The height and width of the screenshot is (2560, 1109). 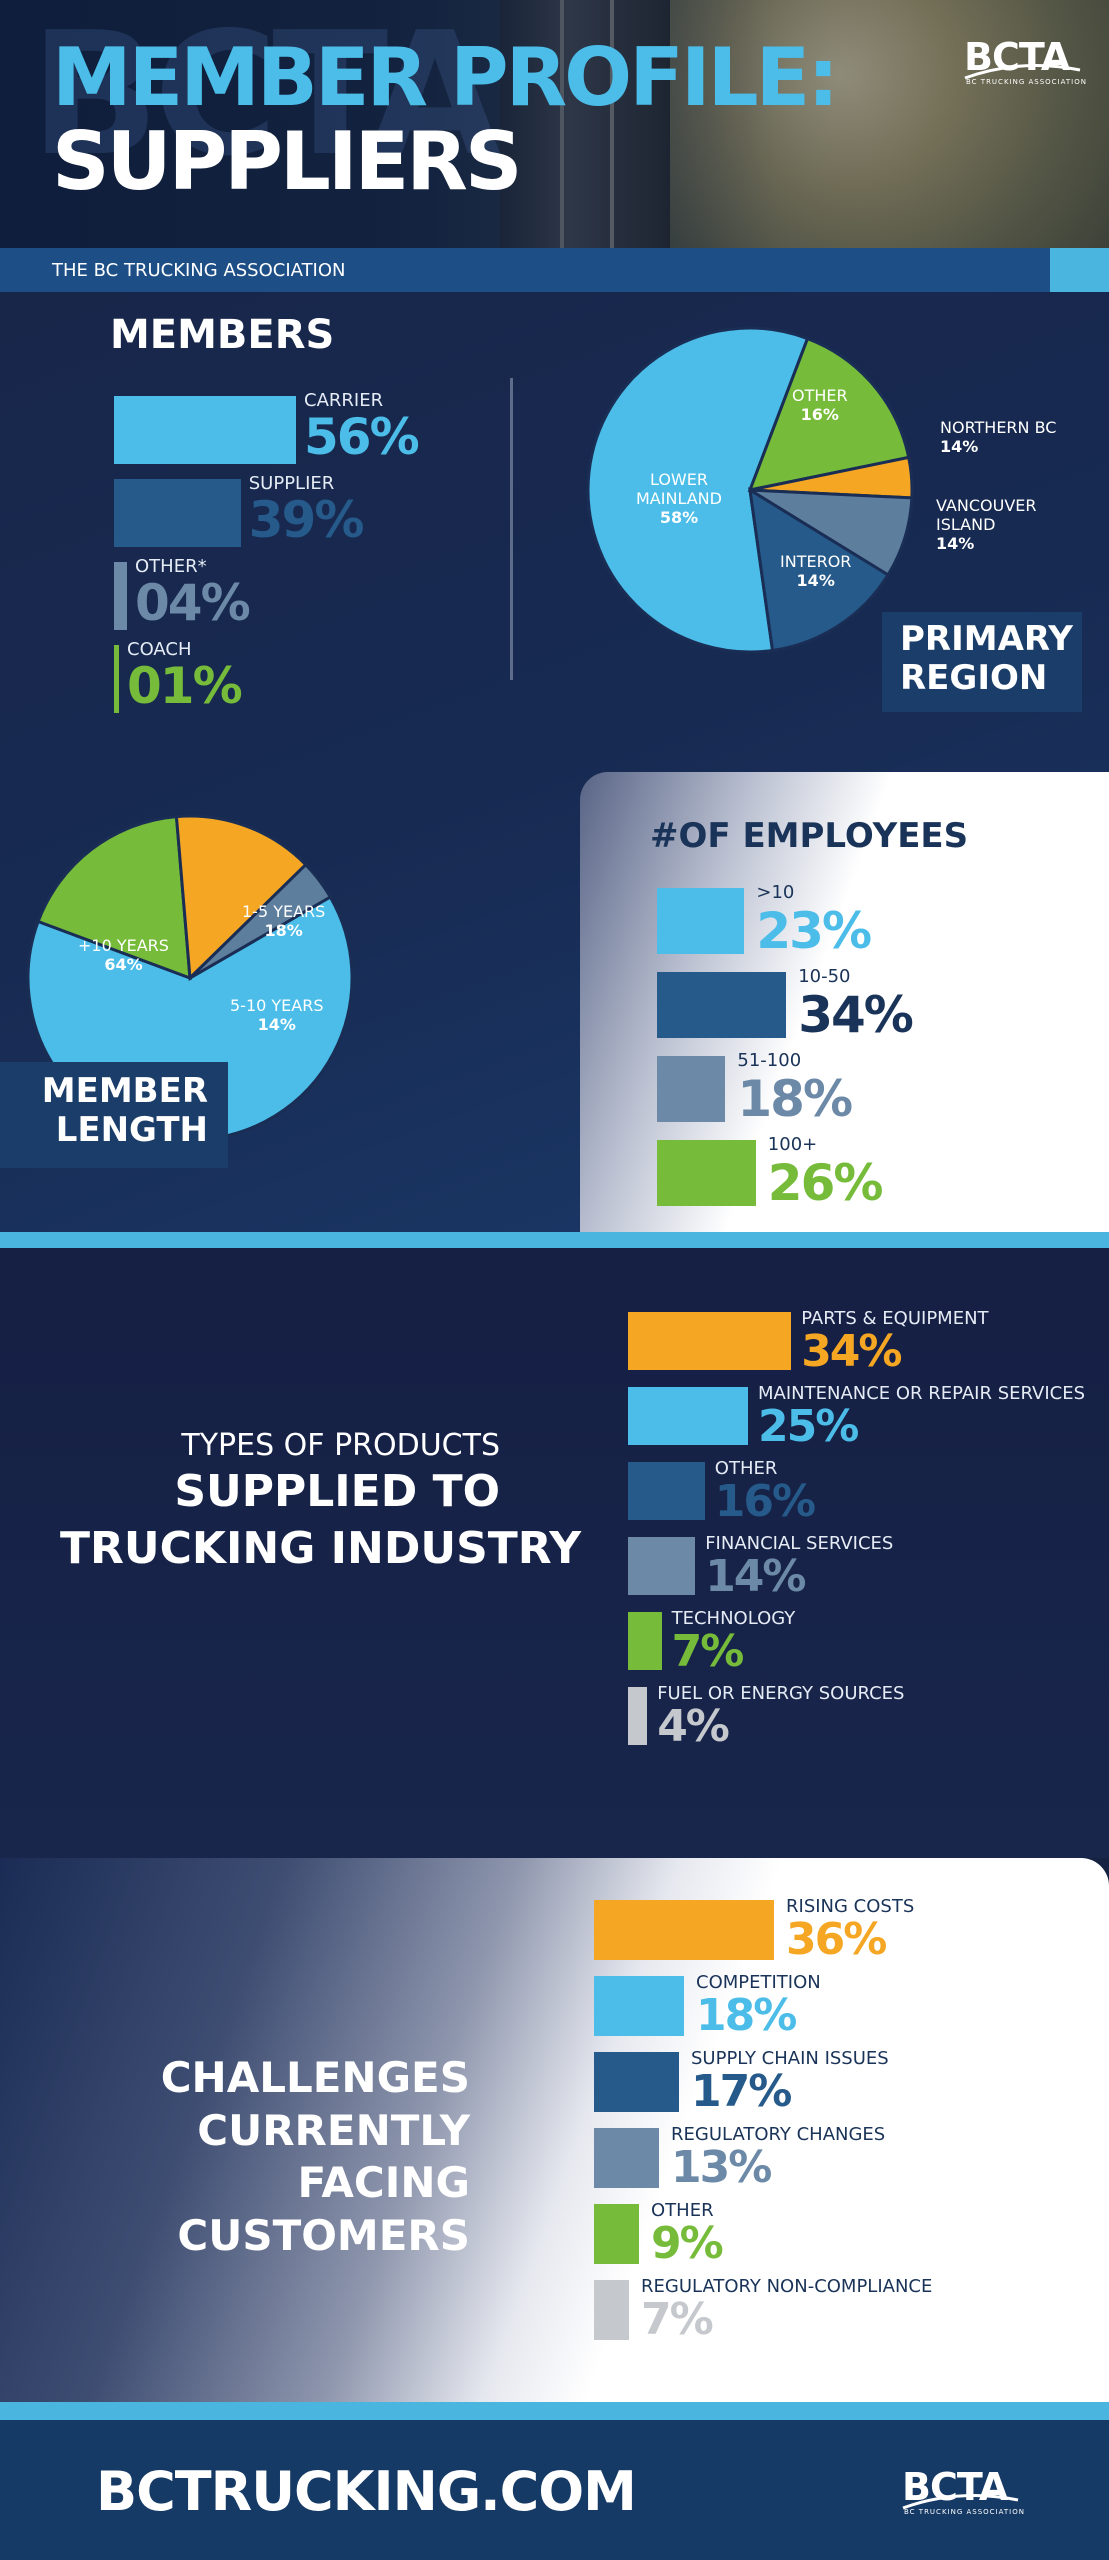 I want to click on bar-label: COMPETITION, so click(x=758, y=1982).